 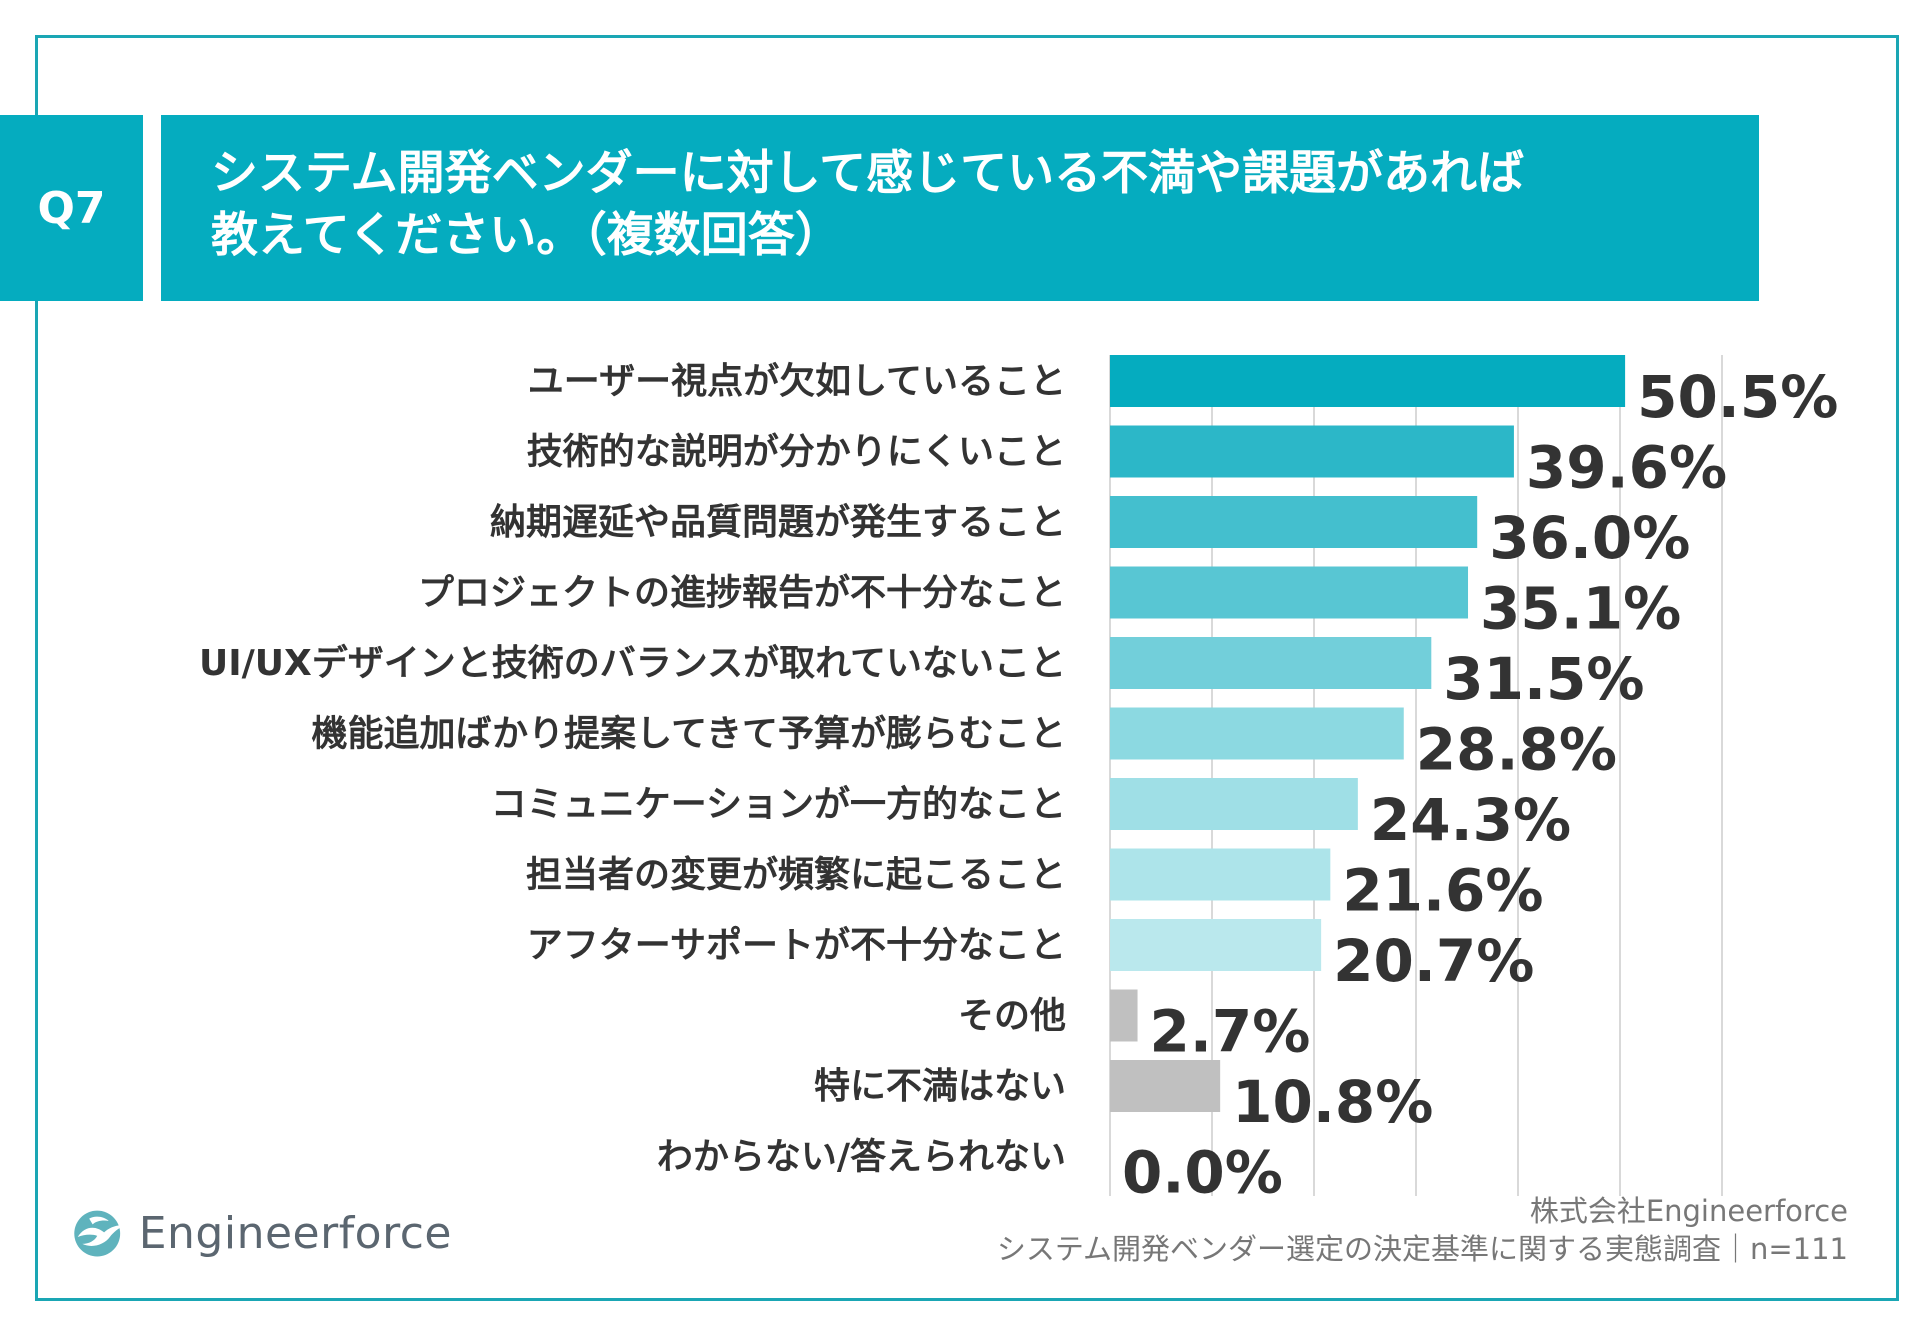 What do you see at coordinates (1433, 961) in the screenshot?
I see `value-label: 20.7%` at bounding box center [1433, 961].